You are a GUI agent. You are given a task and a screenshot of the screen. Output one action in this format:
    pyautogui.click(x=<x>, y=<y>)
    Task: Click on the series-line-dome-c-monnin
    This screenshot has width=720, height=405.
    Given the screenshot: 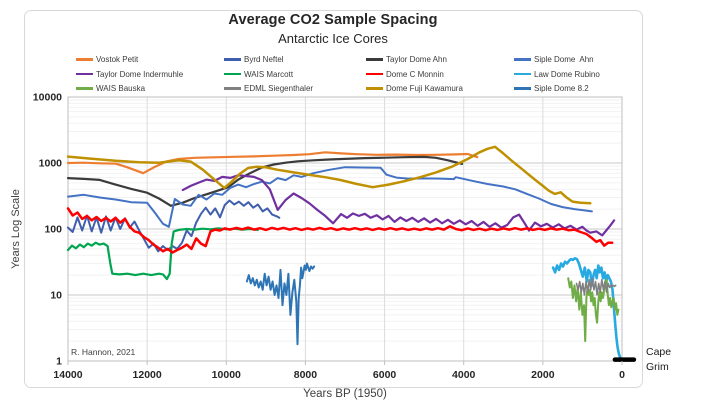 What is the action you would take?
    pyautogui.click(x=340, y=230)
    